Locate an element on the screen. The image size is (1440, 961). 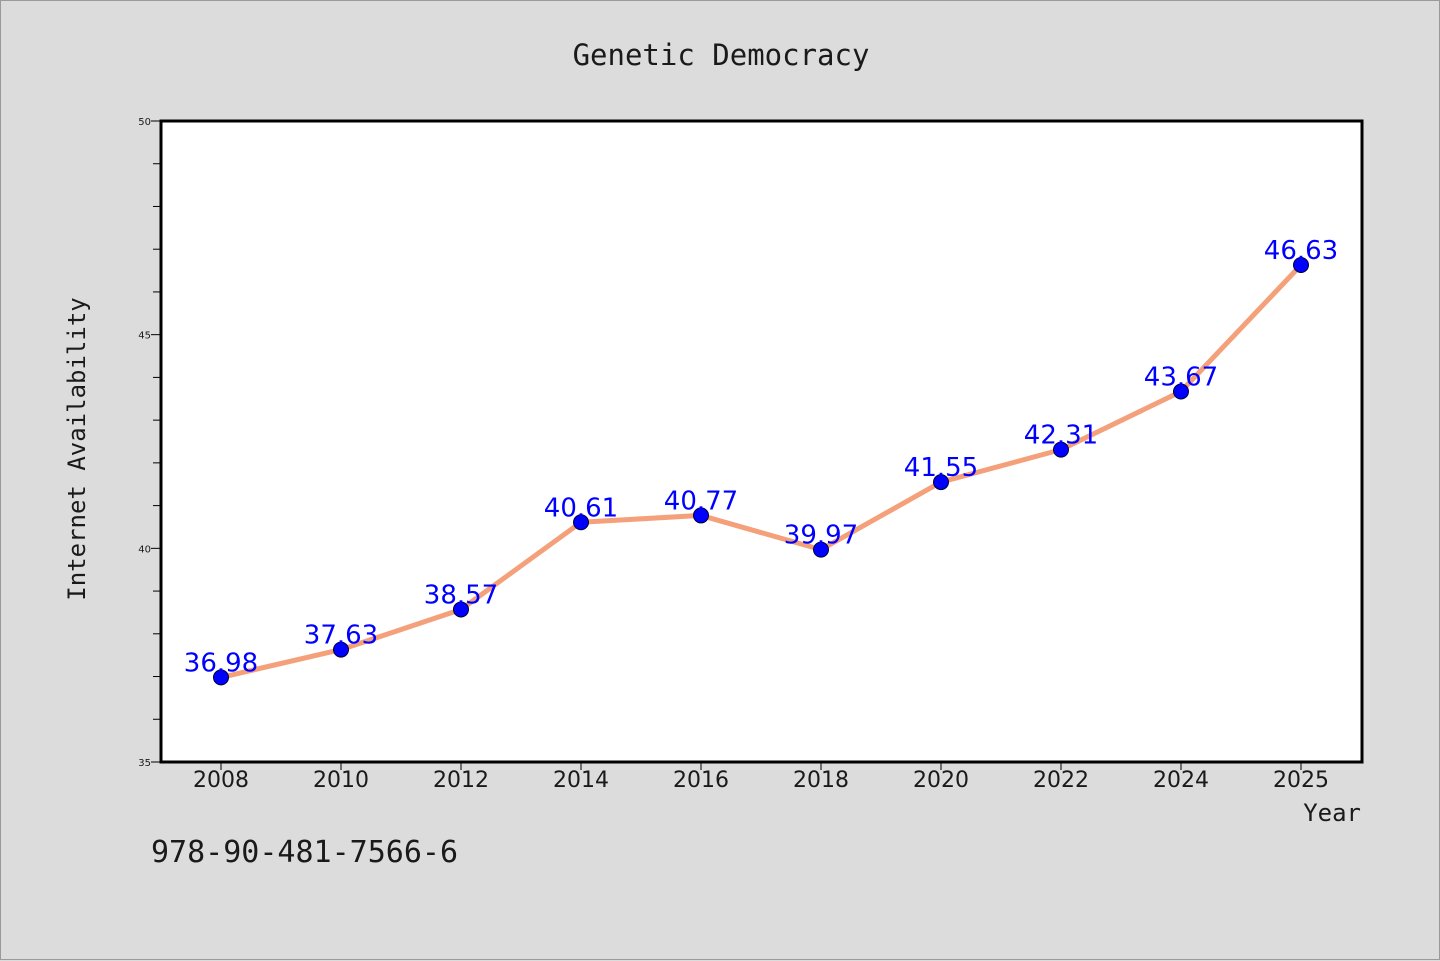
data-label: 39.97 is located at coordinates (821, 536).